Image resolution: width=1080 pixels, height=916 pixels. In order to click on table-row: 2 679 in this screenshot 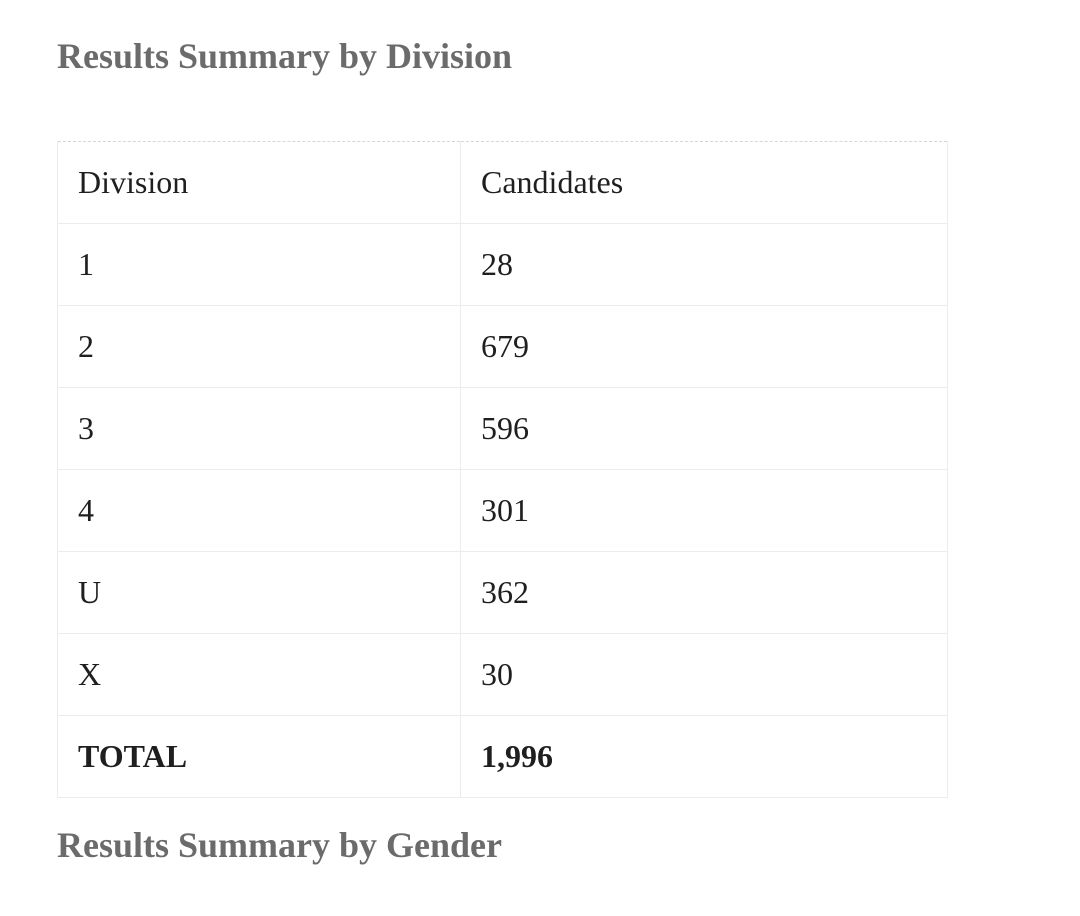, I will do `click(502, 346)`.